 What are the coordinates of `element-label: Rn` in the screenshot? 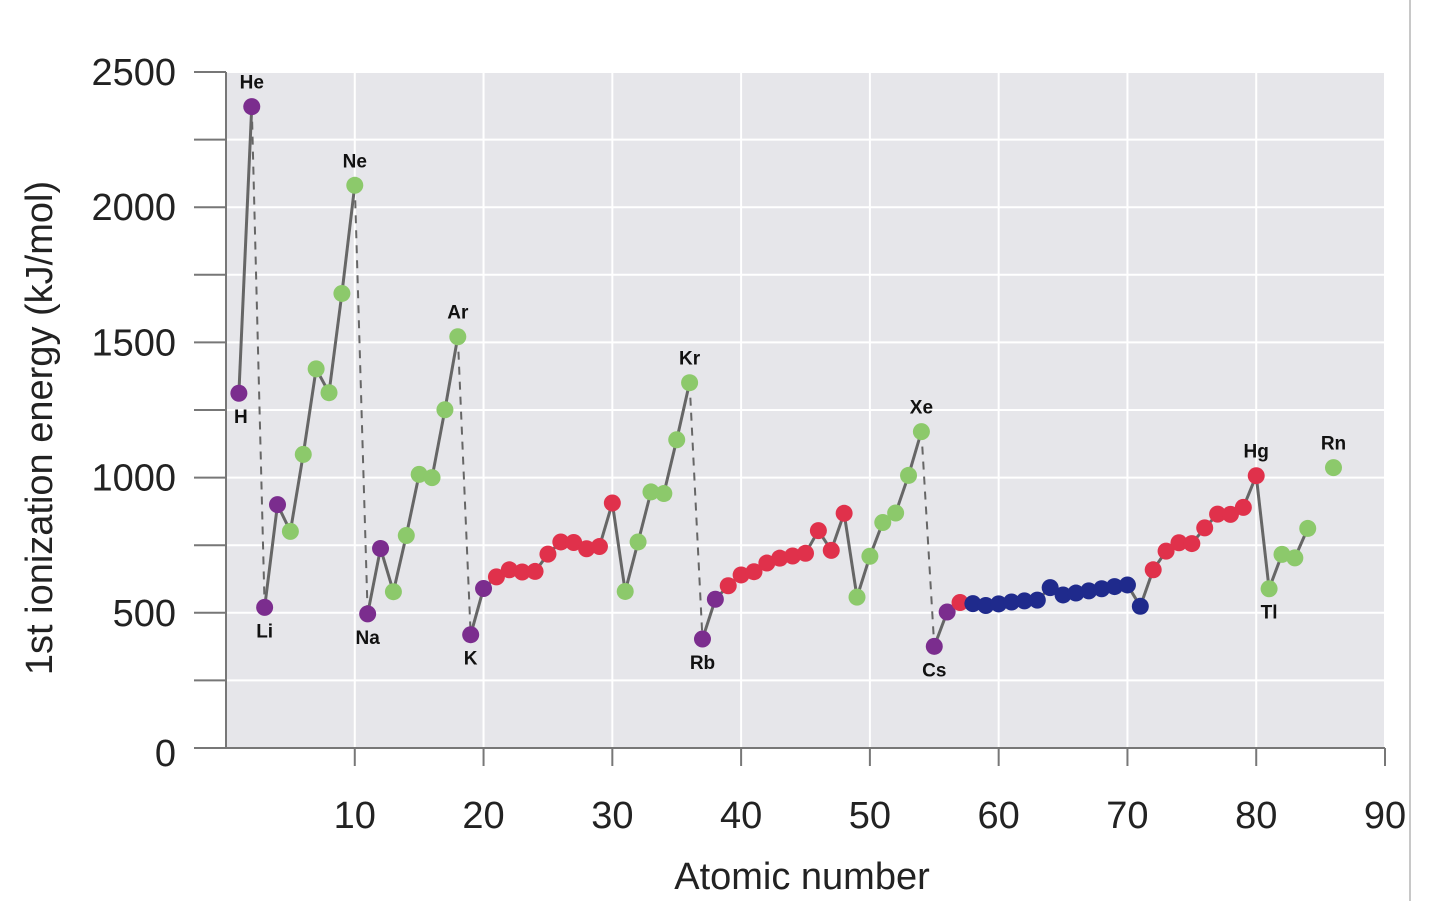 It's located at (1333, 444).